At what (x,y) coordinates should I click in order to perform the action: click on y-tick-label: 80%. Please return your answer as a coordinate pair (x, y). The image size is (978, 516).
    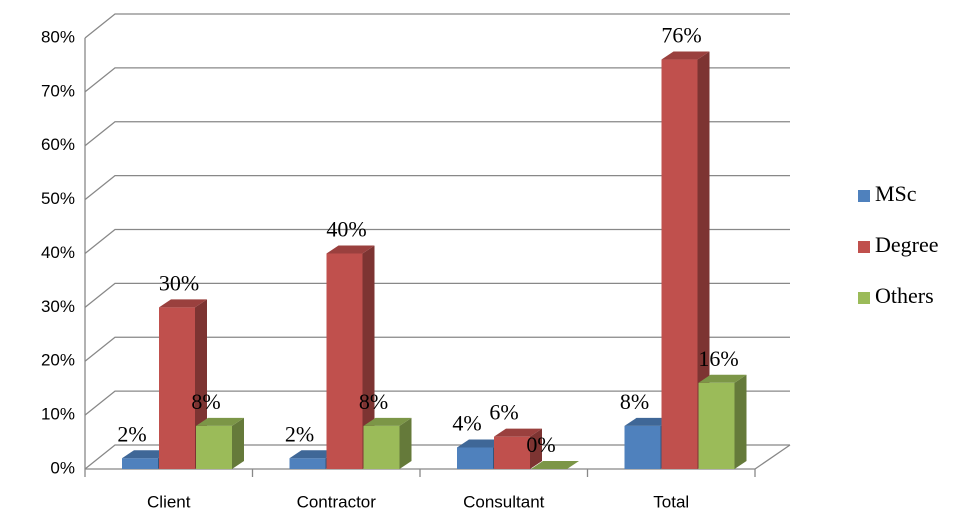
    Looking at the image, I should click on (58, 36).